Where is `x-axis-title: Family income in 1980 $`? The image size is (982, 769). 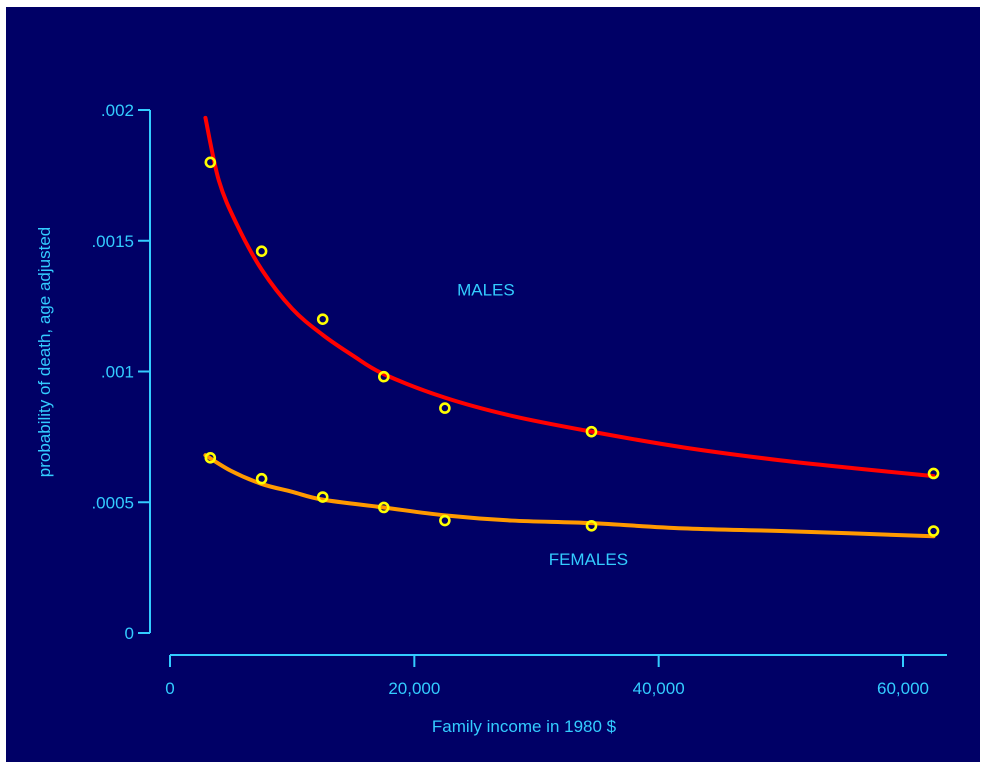
x-axis-title: Family income in 1980 $ is located at coordinates (524, 726).